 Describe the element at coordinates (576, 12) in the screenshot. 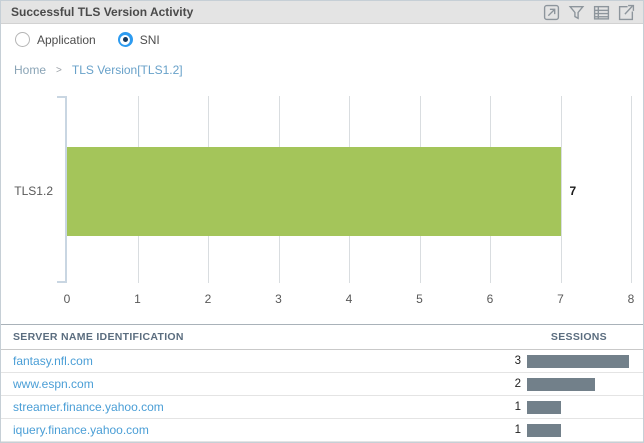

I see `filter-icon` at that location.